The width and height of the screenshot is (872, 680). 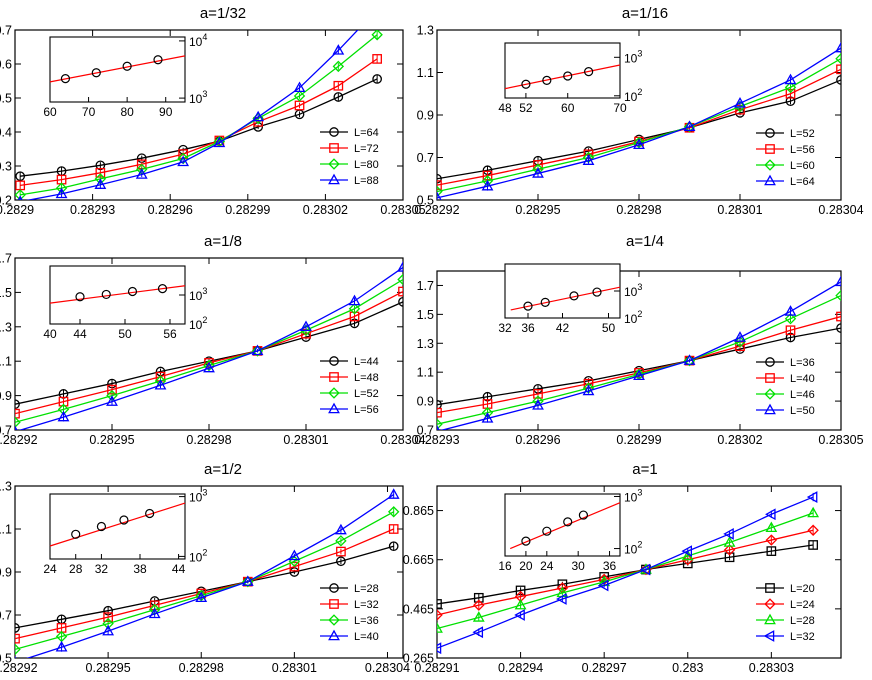 I want to click on x-tick-label: 0.28302, so click(x=325, y=210).